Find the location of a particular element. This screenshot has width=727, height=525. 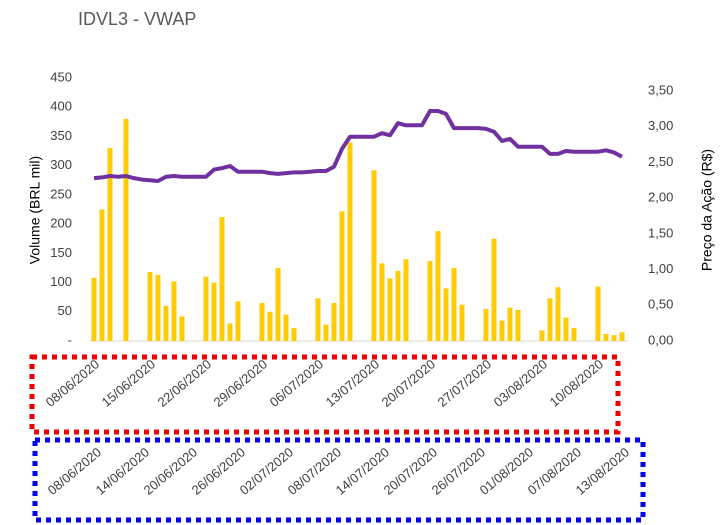

line is located at coordinates (358, 146).